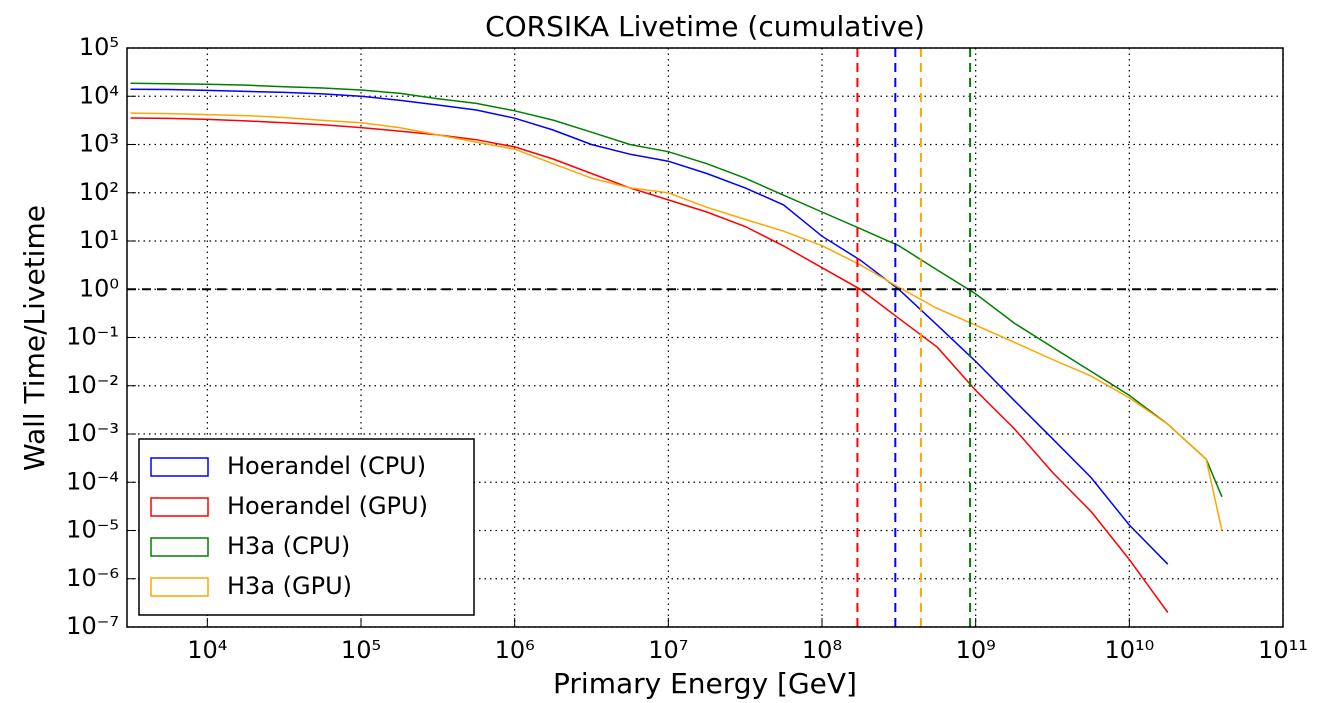 The height and width of the screenshot is (703, 1340). What do you see at coordinates (705, 26) in the screenshot?
I see `chart-title: CORSIKA Livetime (cumulative)` at bounding box center [705, 26].